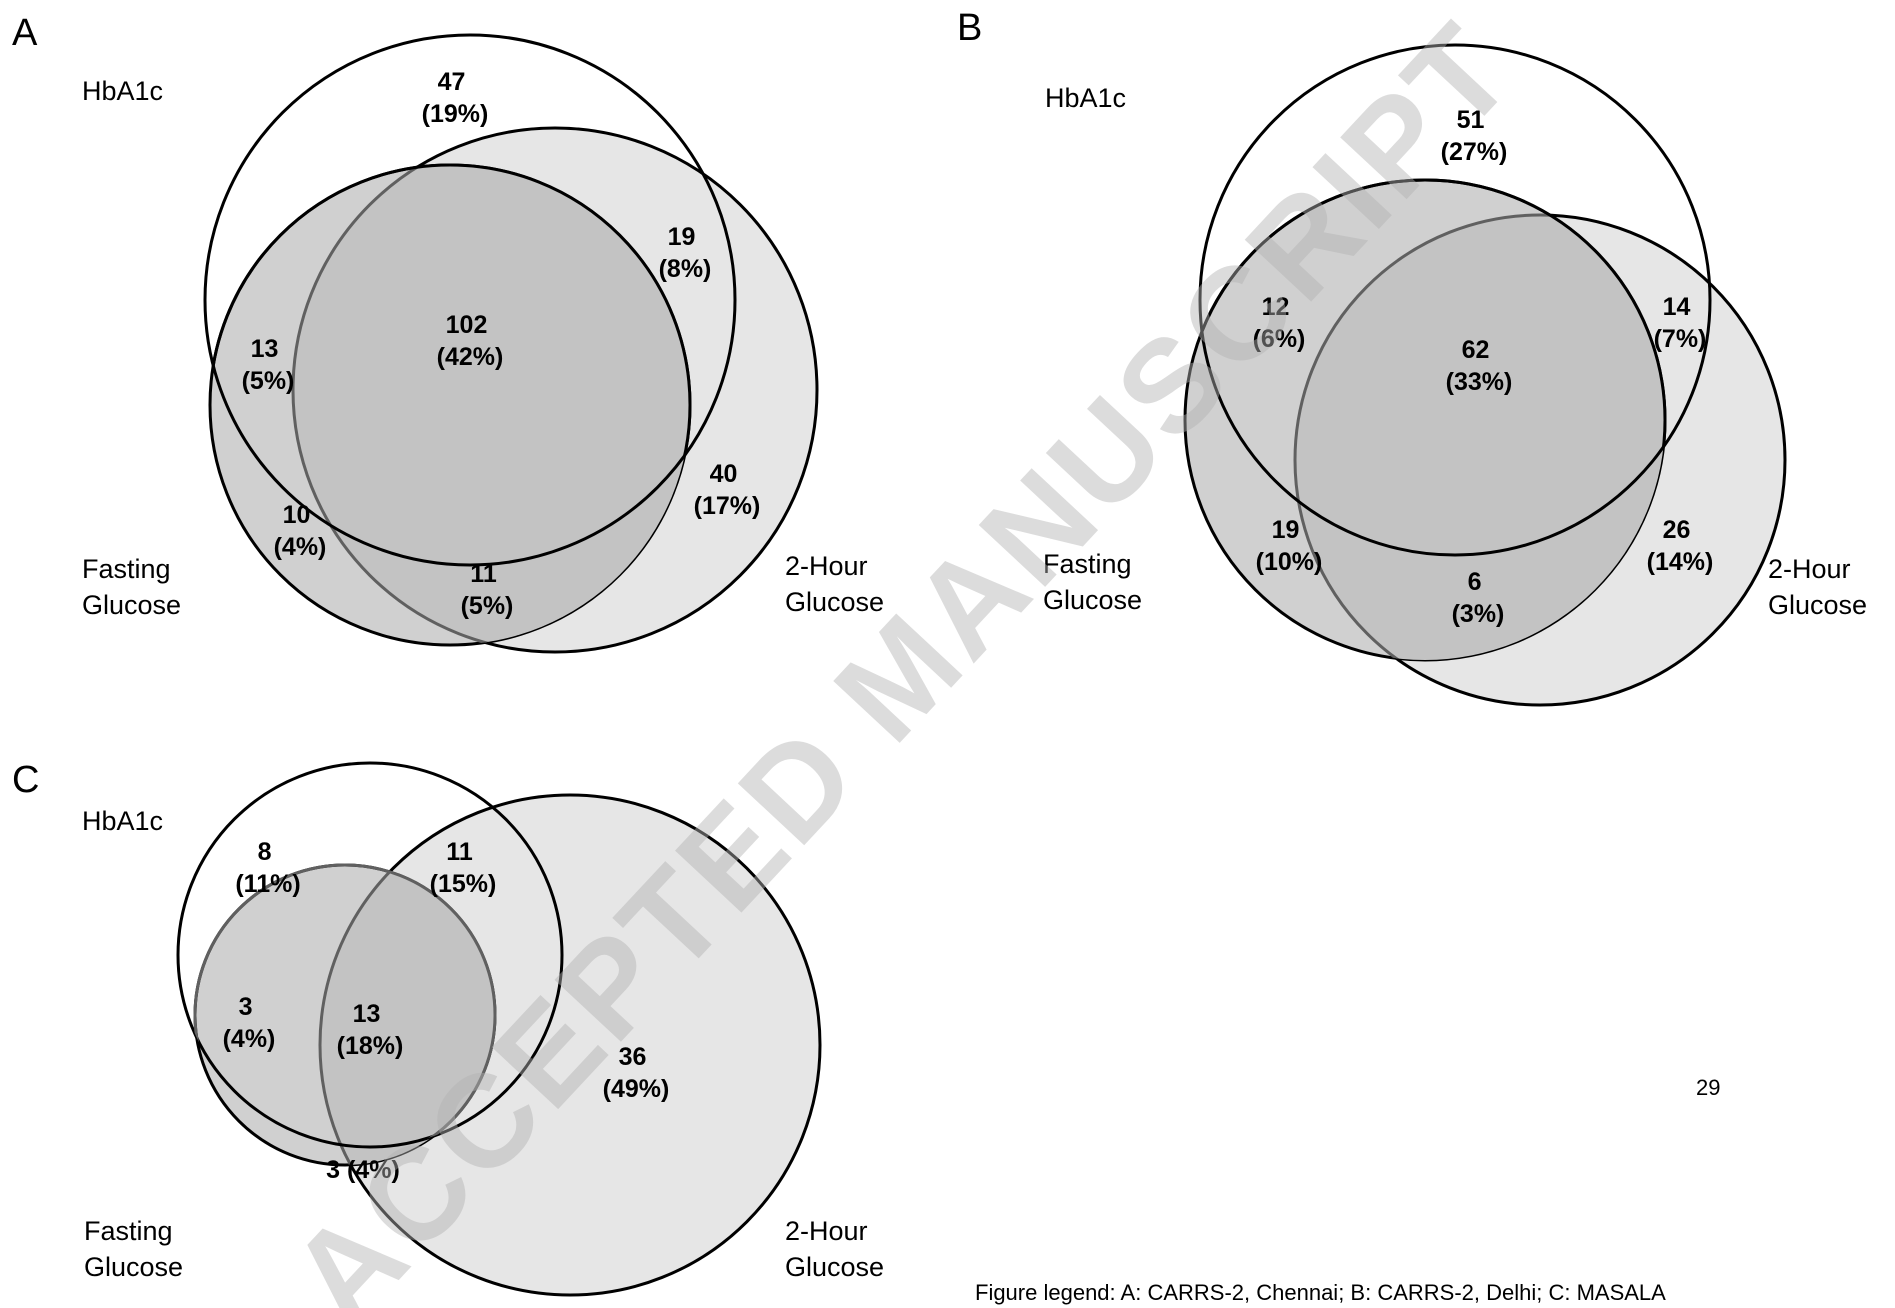 Image resolution: width=1895 pixels, height=1308 pixels. What do you see at coordinates (1680, 323) in the screenshot?
I see `region-hba1c-twohour-b: 14 (7%)` at bounding box center [1680, 323].